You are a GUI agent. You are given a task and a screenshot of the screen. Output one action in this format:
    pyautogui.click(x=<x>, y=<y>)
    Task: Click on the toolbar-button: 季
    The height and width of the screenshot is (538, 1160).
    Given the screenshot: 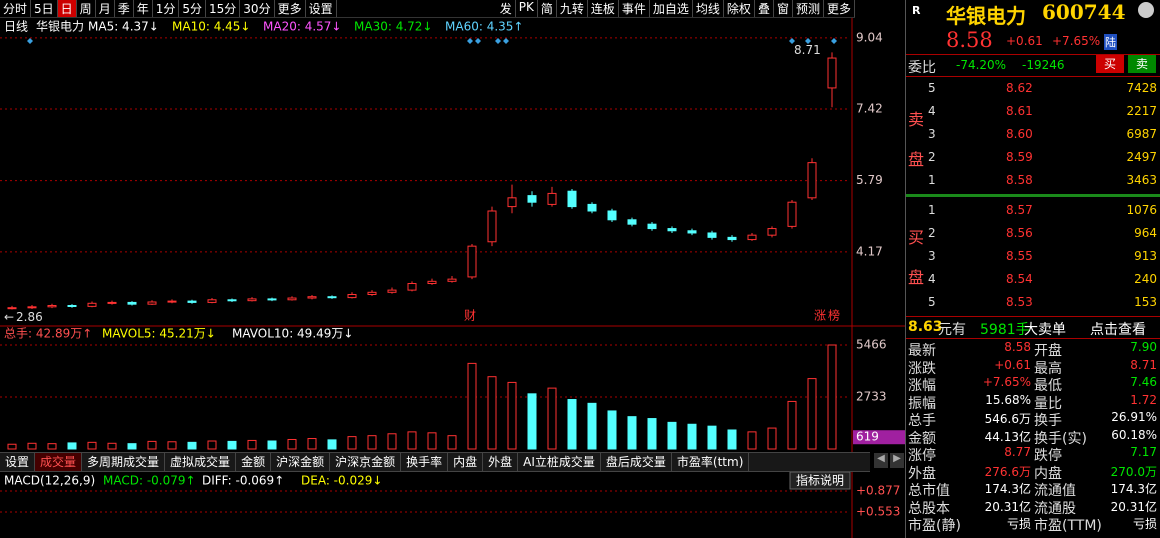 What is the action you would take?
    pyautogui.click(x=124, y=8)
    